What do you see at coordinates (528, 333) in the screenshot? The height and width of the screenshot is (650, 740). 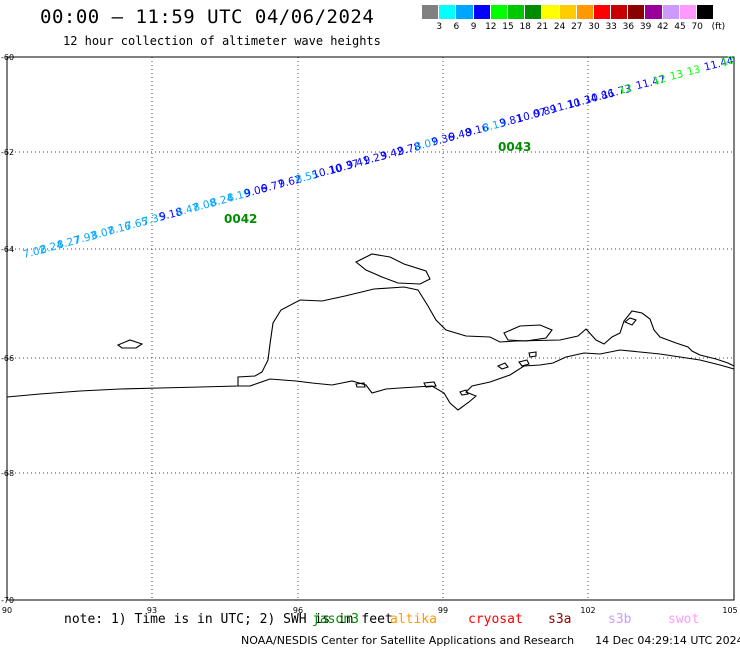 I see `coastline-lake` at bounding box center [528, 333].